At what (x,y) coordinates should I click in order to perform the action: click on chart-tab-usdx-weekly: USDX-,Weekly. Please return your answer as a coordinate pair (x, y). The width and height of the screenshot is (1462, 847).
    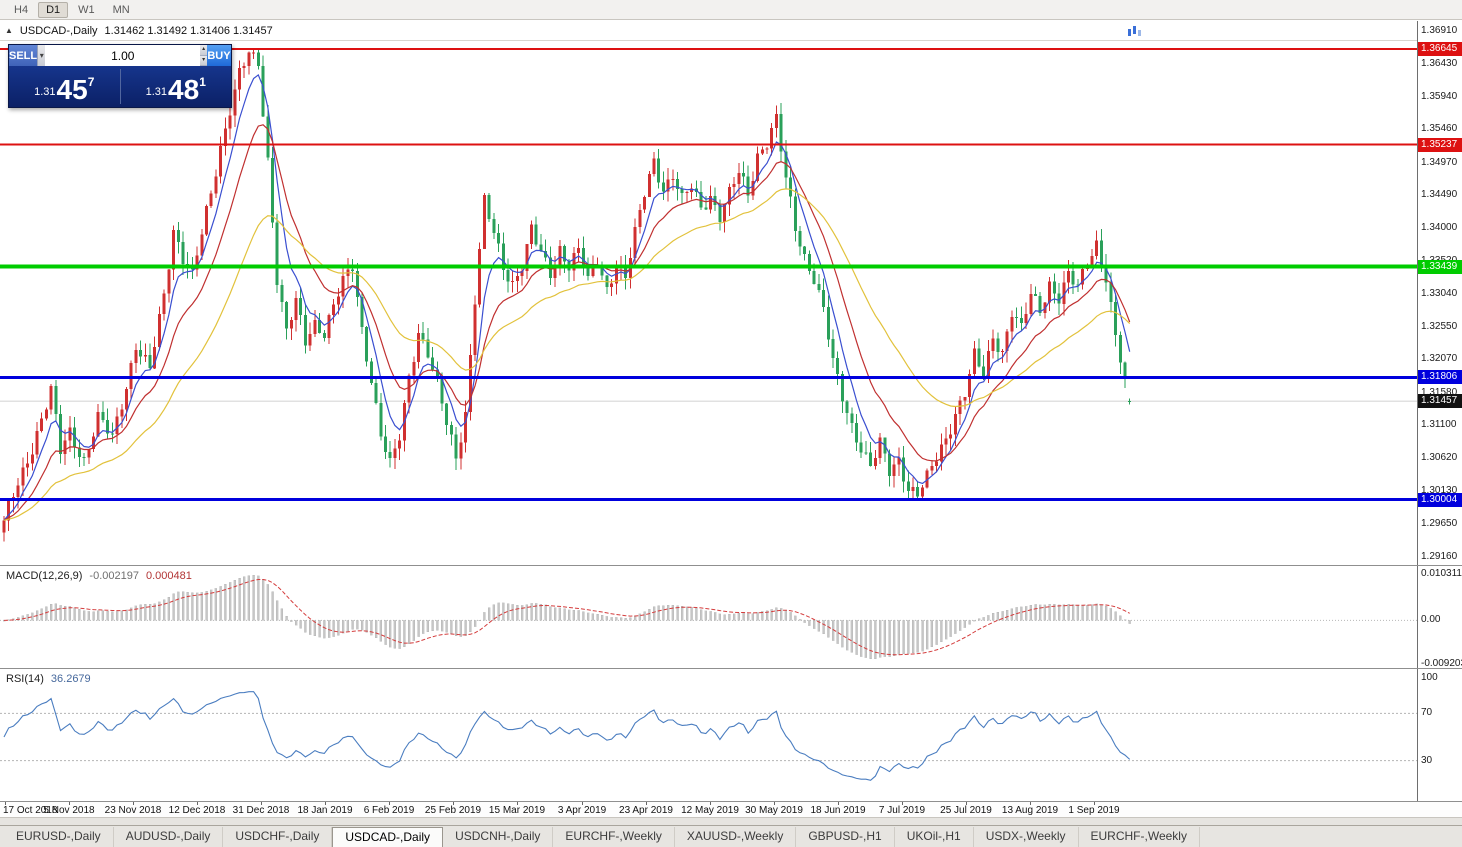
    Looking at the image, I should click on (1026, 837).